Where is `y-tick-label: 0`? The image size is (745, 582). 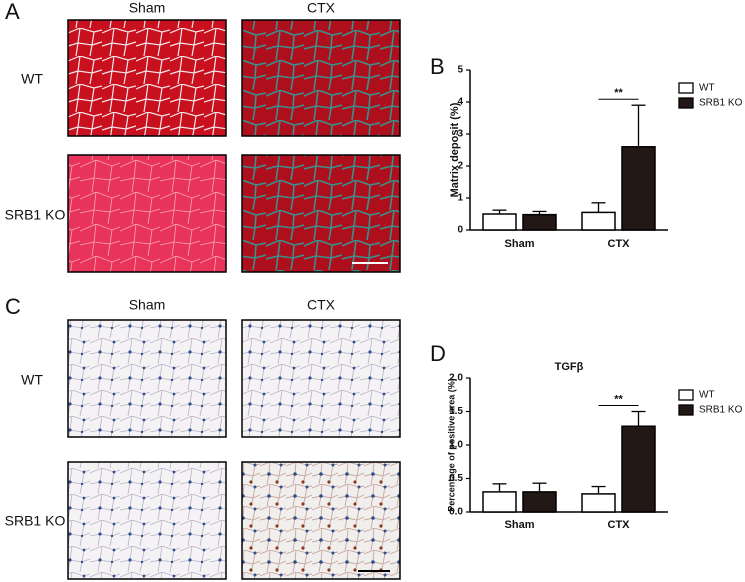 y-tick-label: 0 is located at coordinates (460, 230).